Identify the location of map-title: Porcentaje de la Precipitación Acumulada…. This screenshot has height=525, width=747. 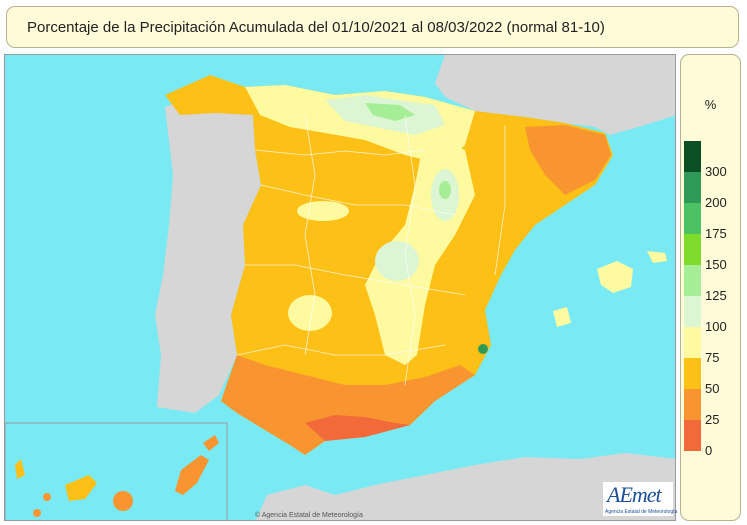
(316, 27).